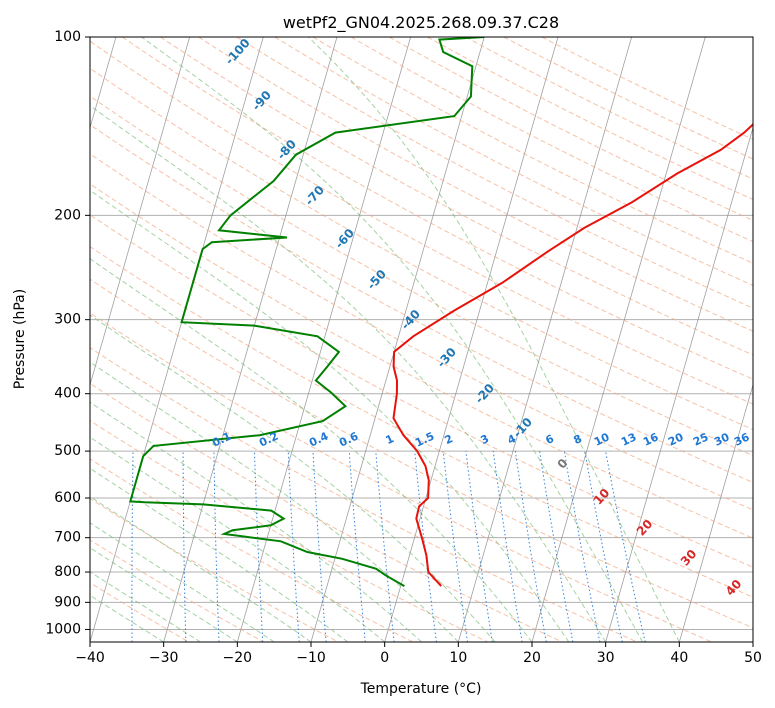  What do you see at coordinates (458, 658) in the screenshot?
I see `x-tick-label: 10` at bounding box center [458, 658].